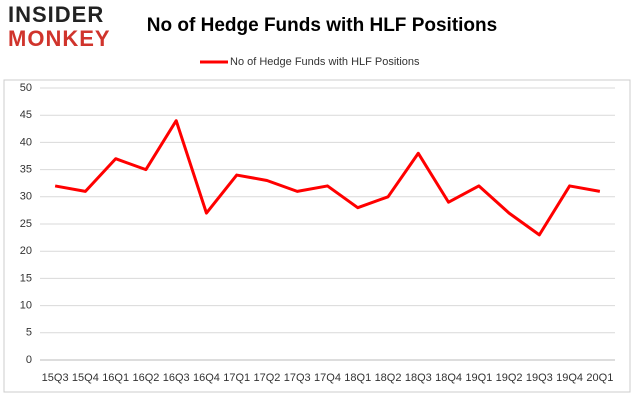  I want to click on y-tick-label: 5, so click(29, 333).